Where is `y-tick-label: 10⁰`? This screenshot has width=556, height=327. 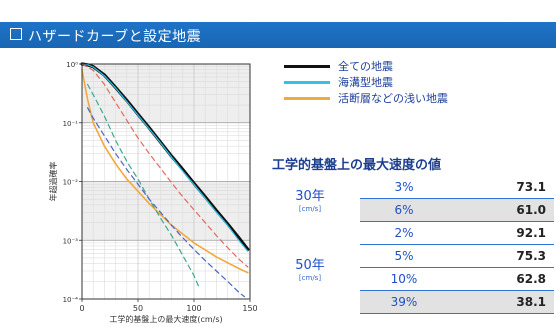
y-tick-label: 10⁰ is located at coordinates (72, 65).